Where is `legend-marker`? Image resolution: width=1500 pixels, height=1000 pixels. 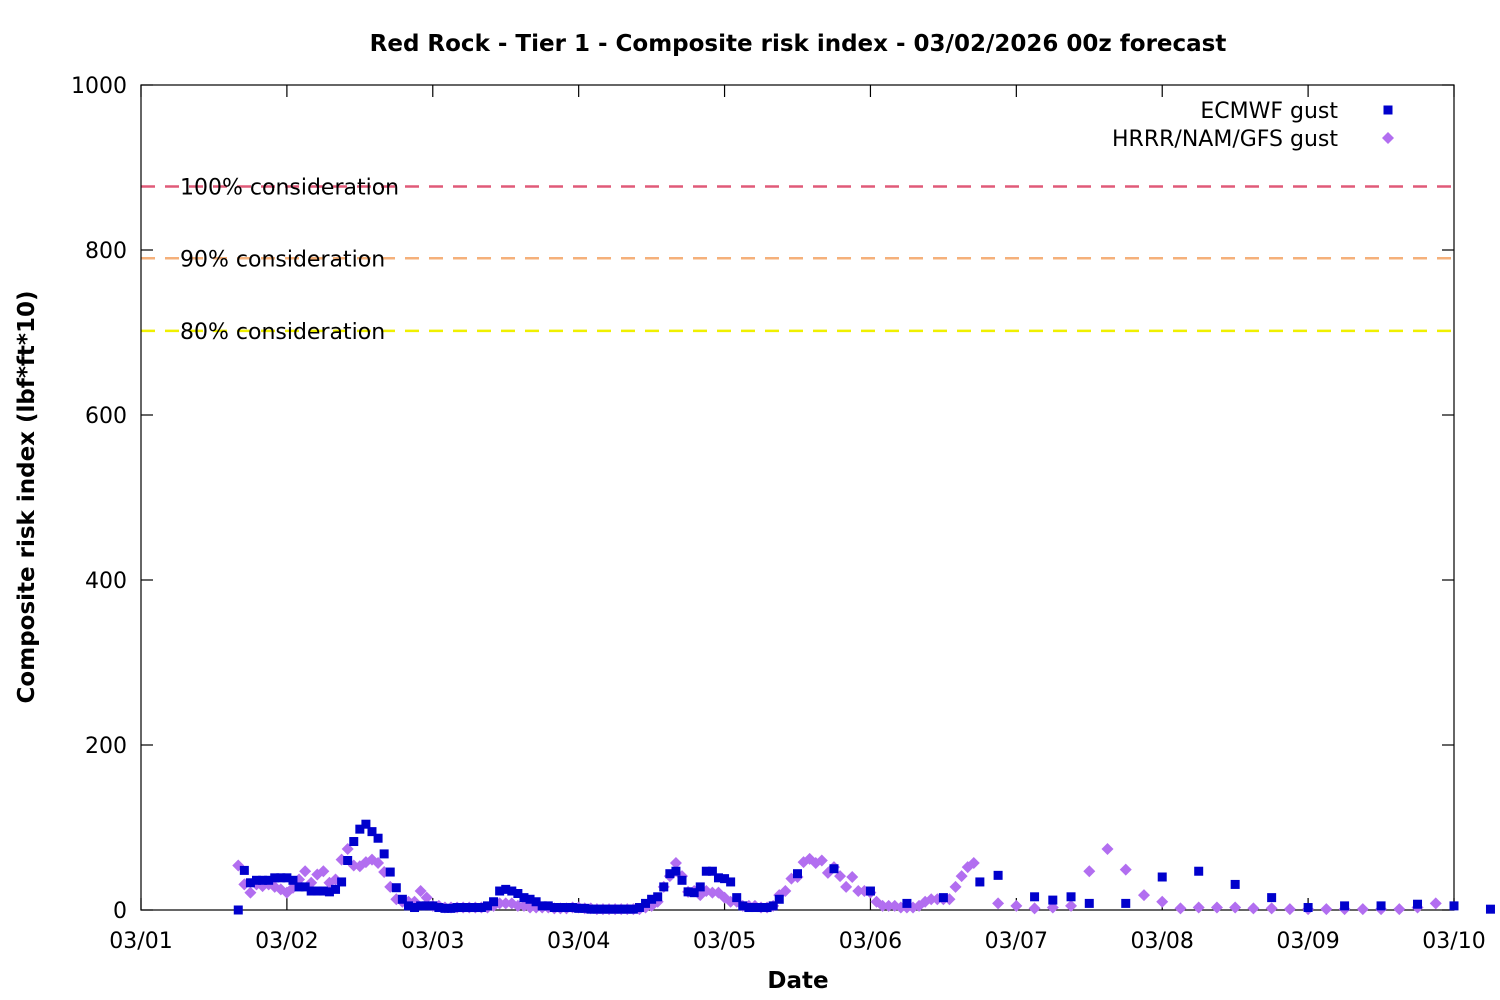
legend-marker is located at coordinates (1388, 138).